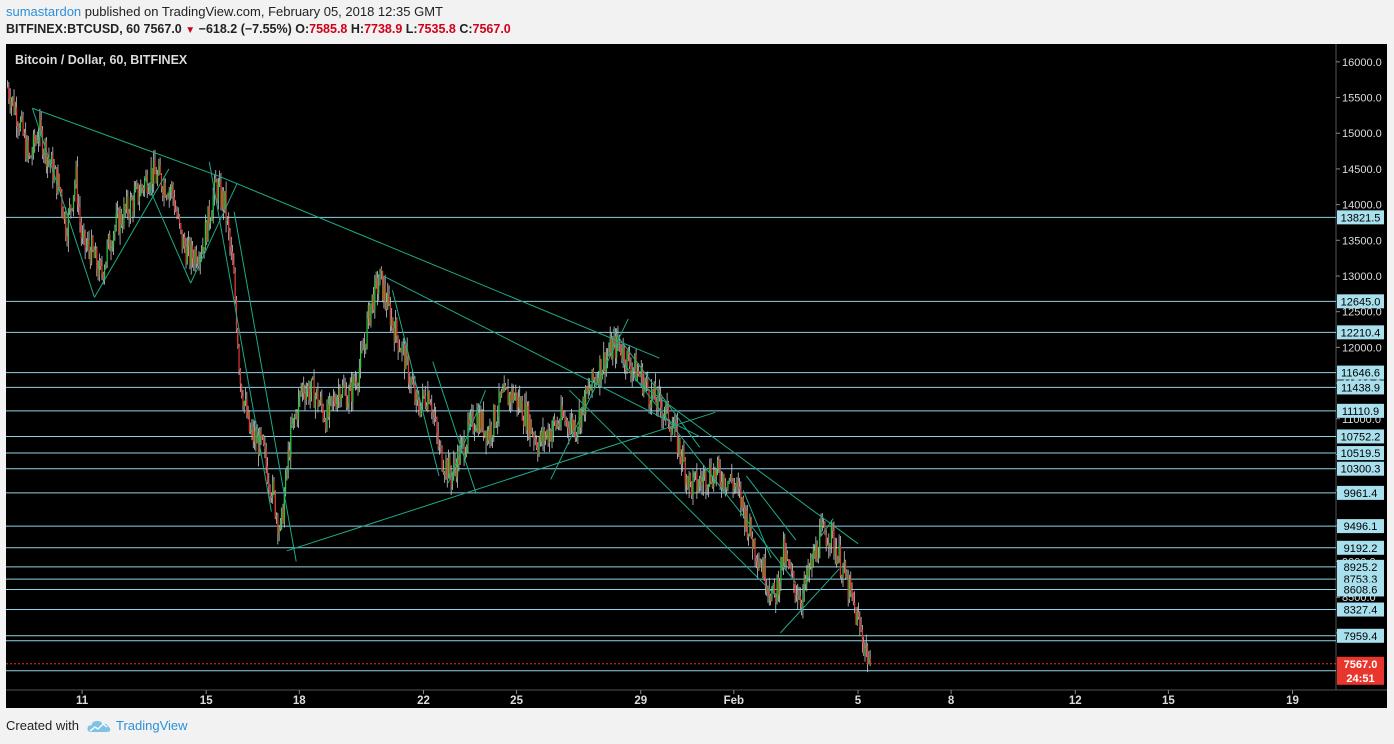 The height and width of the screenshot is (744, 1394). What do you see at coordinates (44, 11) in the screenshot?
I see `author-link: sumastardon` at bounding box center [44, 11].